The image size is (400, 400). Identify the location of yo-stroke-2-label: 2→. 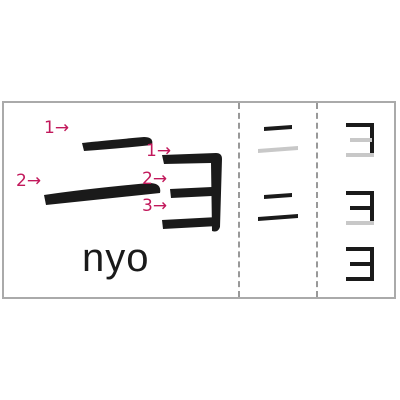
(155, 179).